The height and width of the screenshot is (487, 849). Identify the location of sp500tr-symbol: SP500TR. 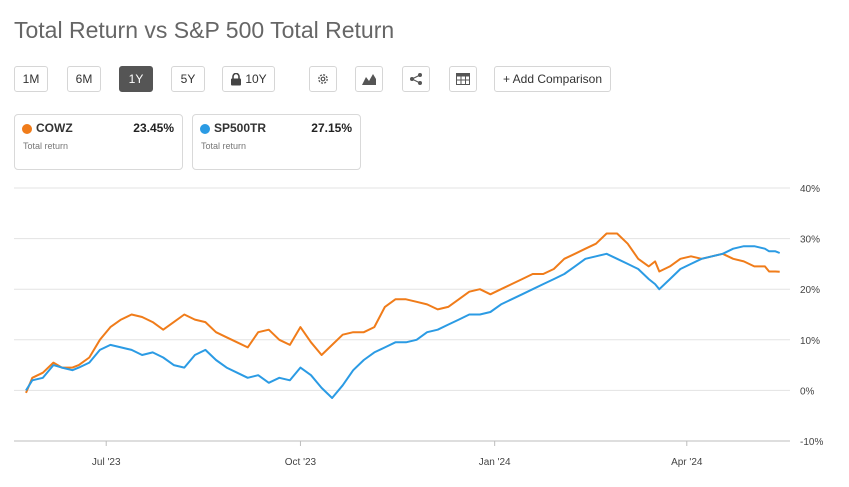
(240, 128).